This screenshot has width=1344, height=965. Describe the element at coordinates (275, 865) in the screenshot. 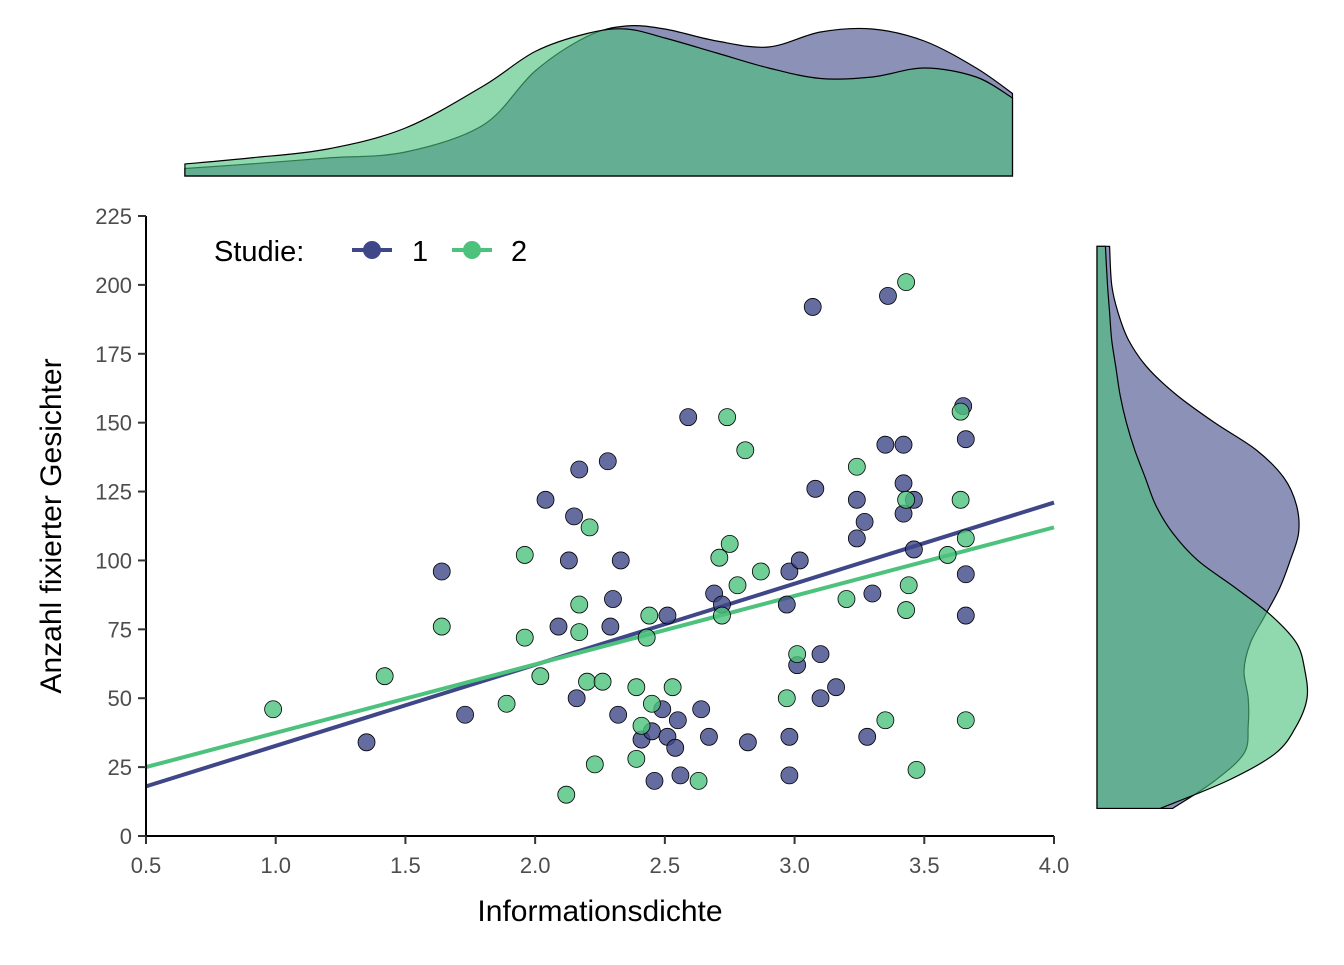

I see `x-tick-label: 1.0` at that location.